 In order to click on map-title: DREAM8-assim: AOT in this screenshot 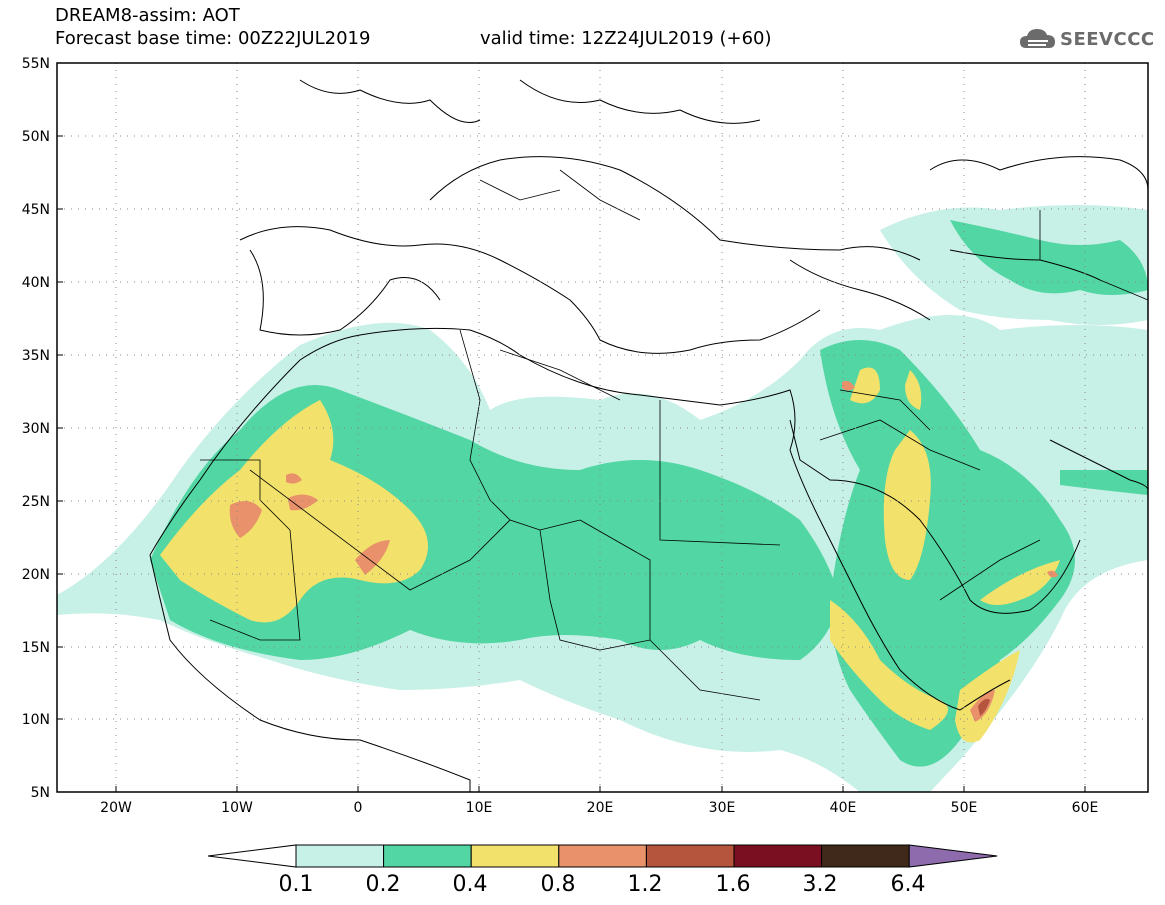, I will do `click(147, 15)`.